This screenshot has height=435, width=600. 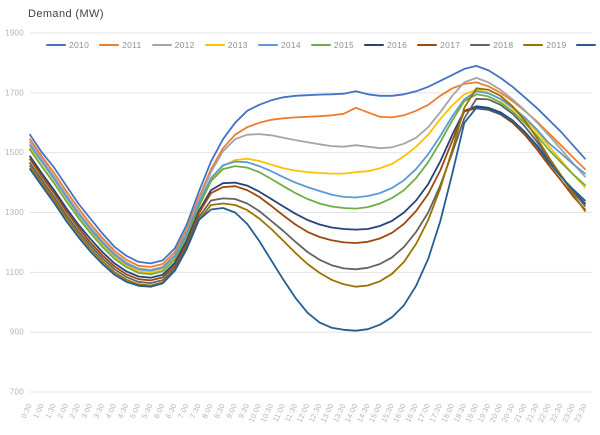 What do you see at coordinates (79, 45) in the screenshot?
I see `legend-label: 2010` at bounding box center [79, 45].